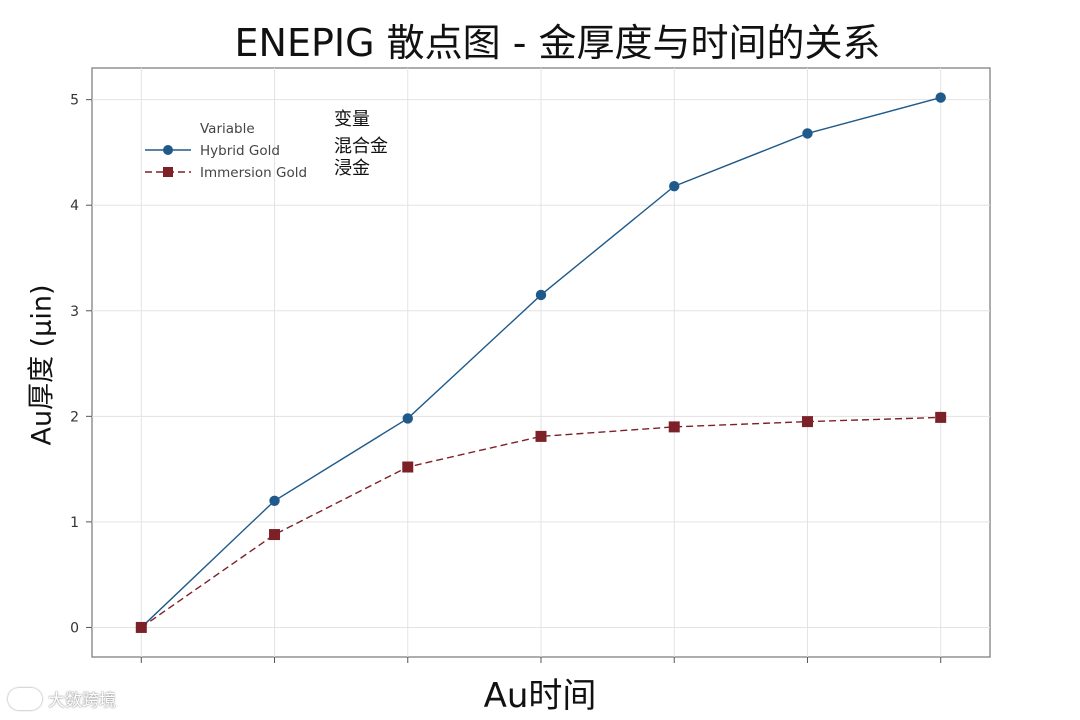 This screenshot has height=720, width=1080. I want to click on chart-title: ENEPIG 散点图 - 金厚度与时间的关系, so click(557, 43).